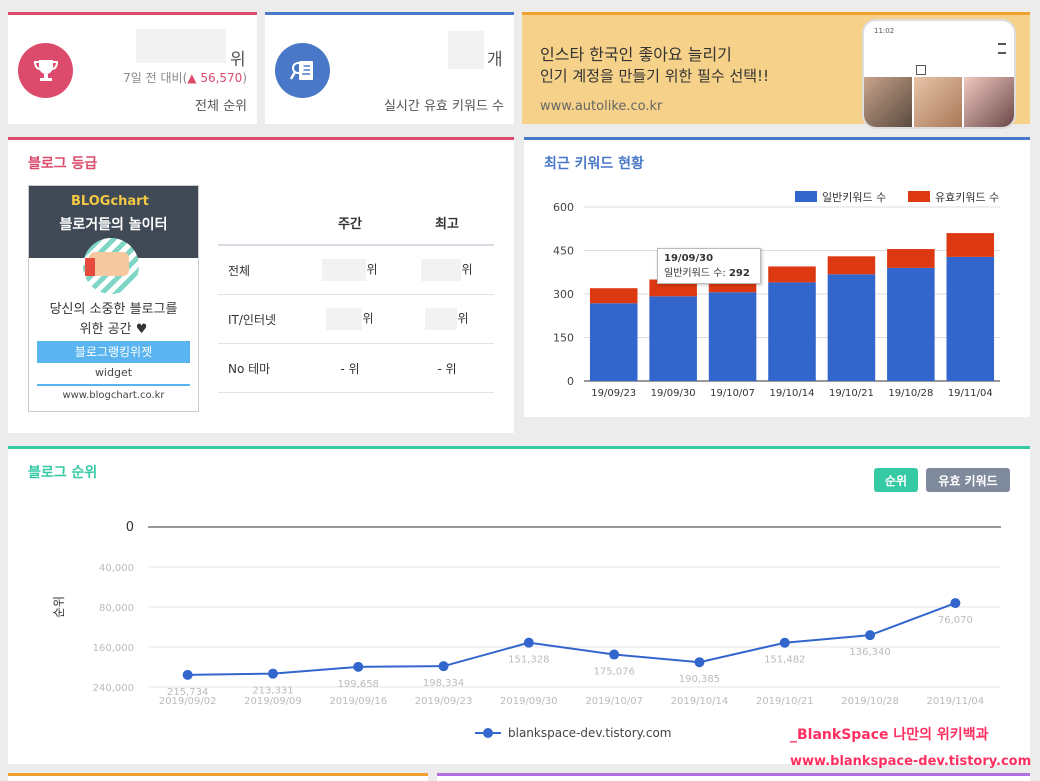  Describe the element at coordinates (732, 393) in the screenshot. I see `x-tick-label: 19/10/07` at that location.